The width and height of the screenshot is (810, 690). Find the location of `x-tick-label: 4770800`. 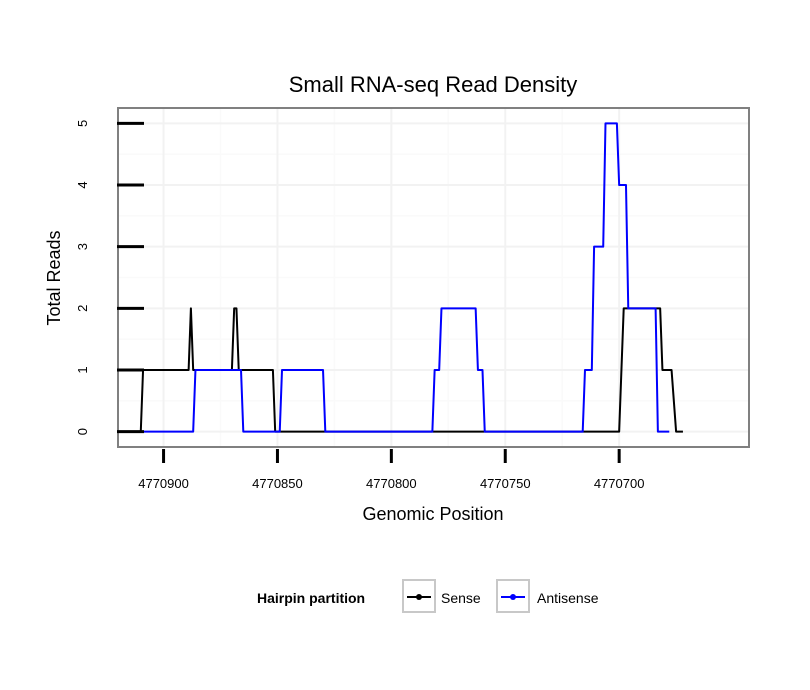

x-tick-label: 4770800 is located at coordinates (391, 483).